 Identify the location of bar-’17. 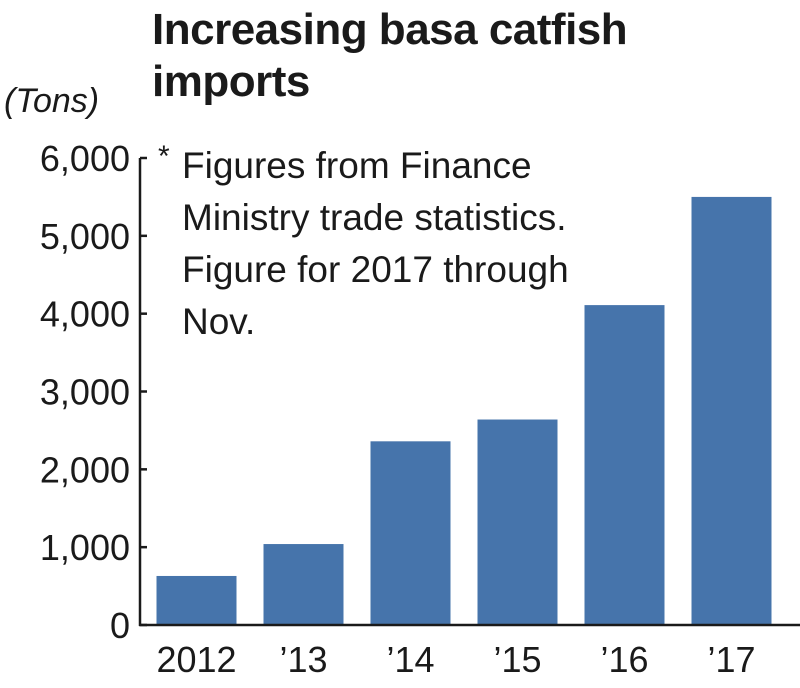
(731, 410).